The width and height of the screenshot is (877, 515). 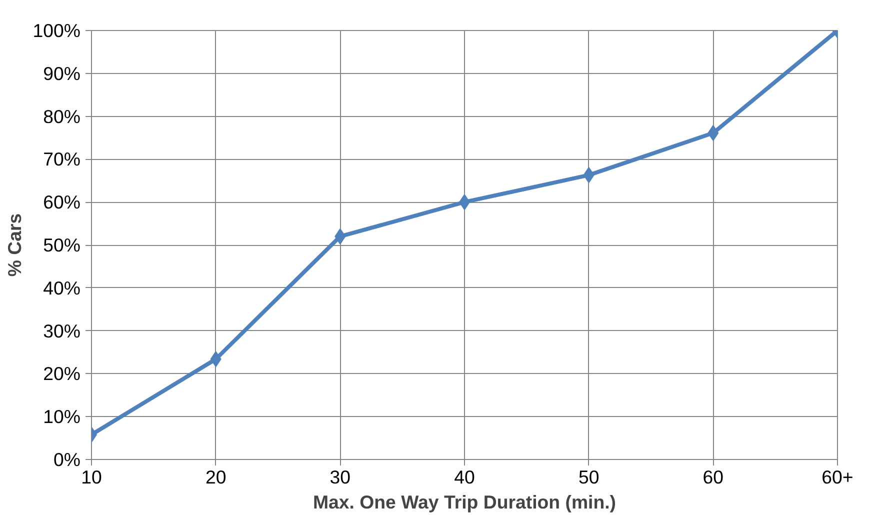 What do you see at coordinates (67, 459) in the screenshot?
I see `y-tick-label: 0%` at bounding box center [67, 459].